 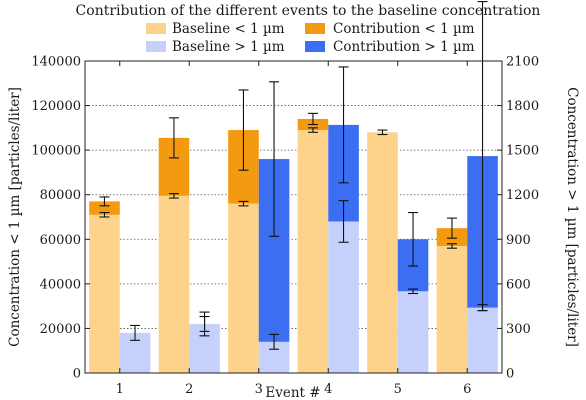 What do you see at coordinates (259, 389) in the screenshot?
I see `x-axis-tick-label: 3` at bounding box center [259, 389].